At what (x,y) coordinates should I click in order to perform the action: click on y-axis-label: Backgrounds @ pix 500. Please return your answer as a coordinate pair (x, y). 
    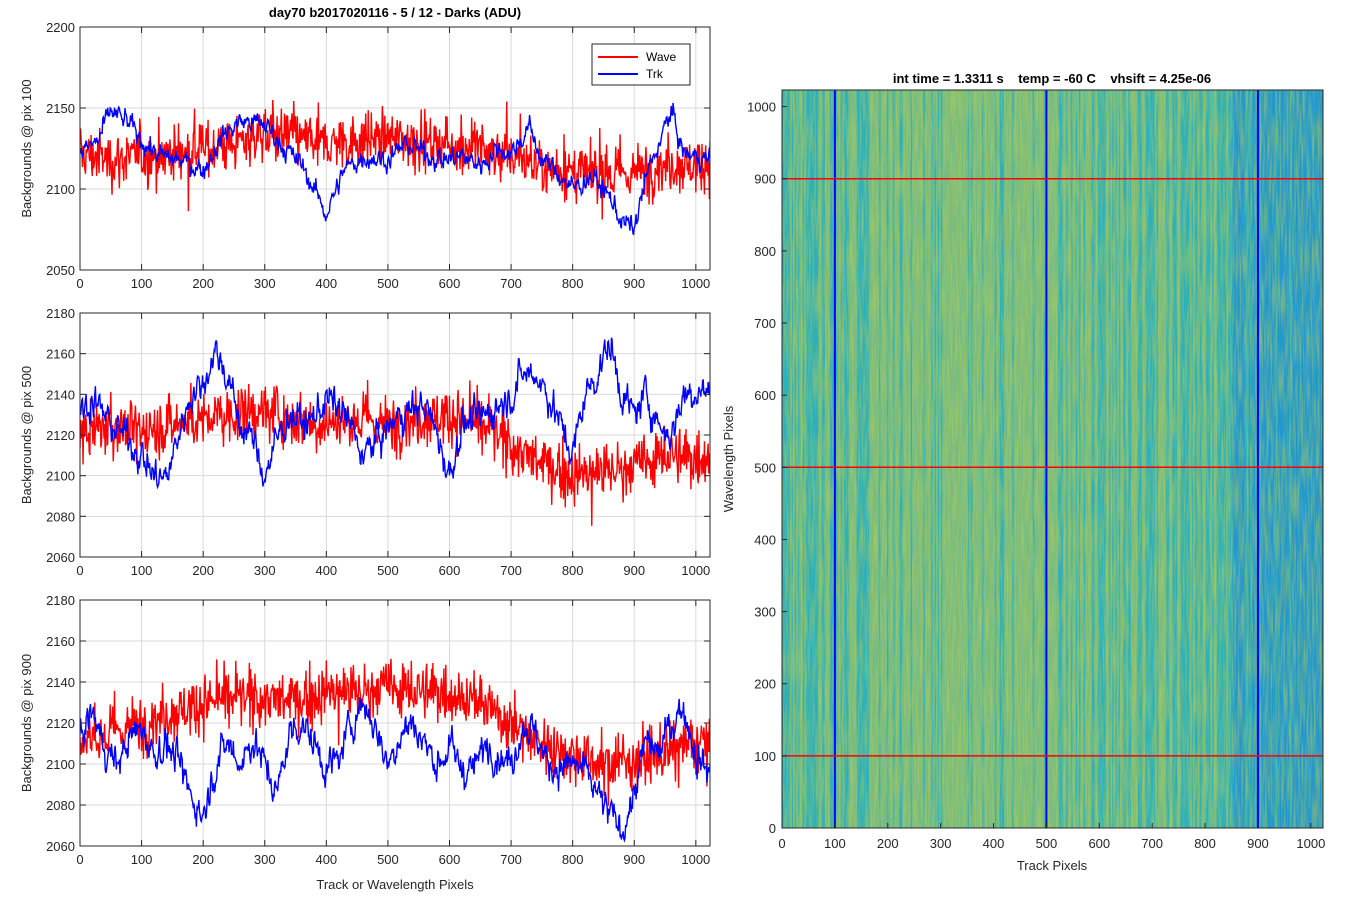
    Looking at the image, I should click on (26, 435).